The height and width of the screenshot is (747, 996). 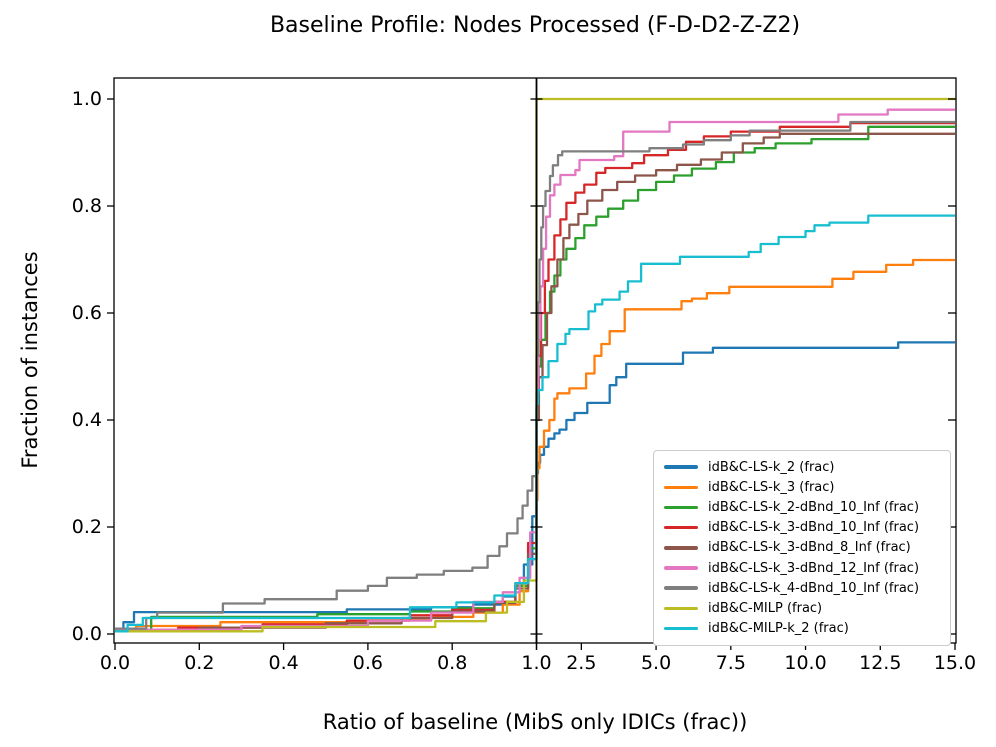 What do you see at coordinates (115, 663) in the screenshot?
I see `x-tick-label: 0.0` at bounding box center [115, 663].